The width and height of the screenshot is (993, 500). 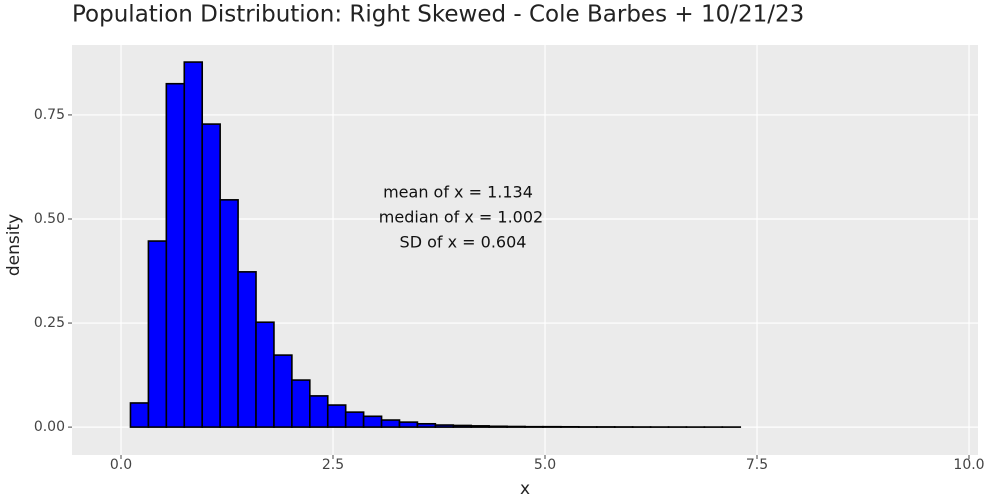 I want to click on y-tick-label: 0.25, so click(x=49, y=323).